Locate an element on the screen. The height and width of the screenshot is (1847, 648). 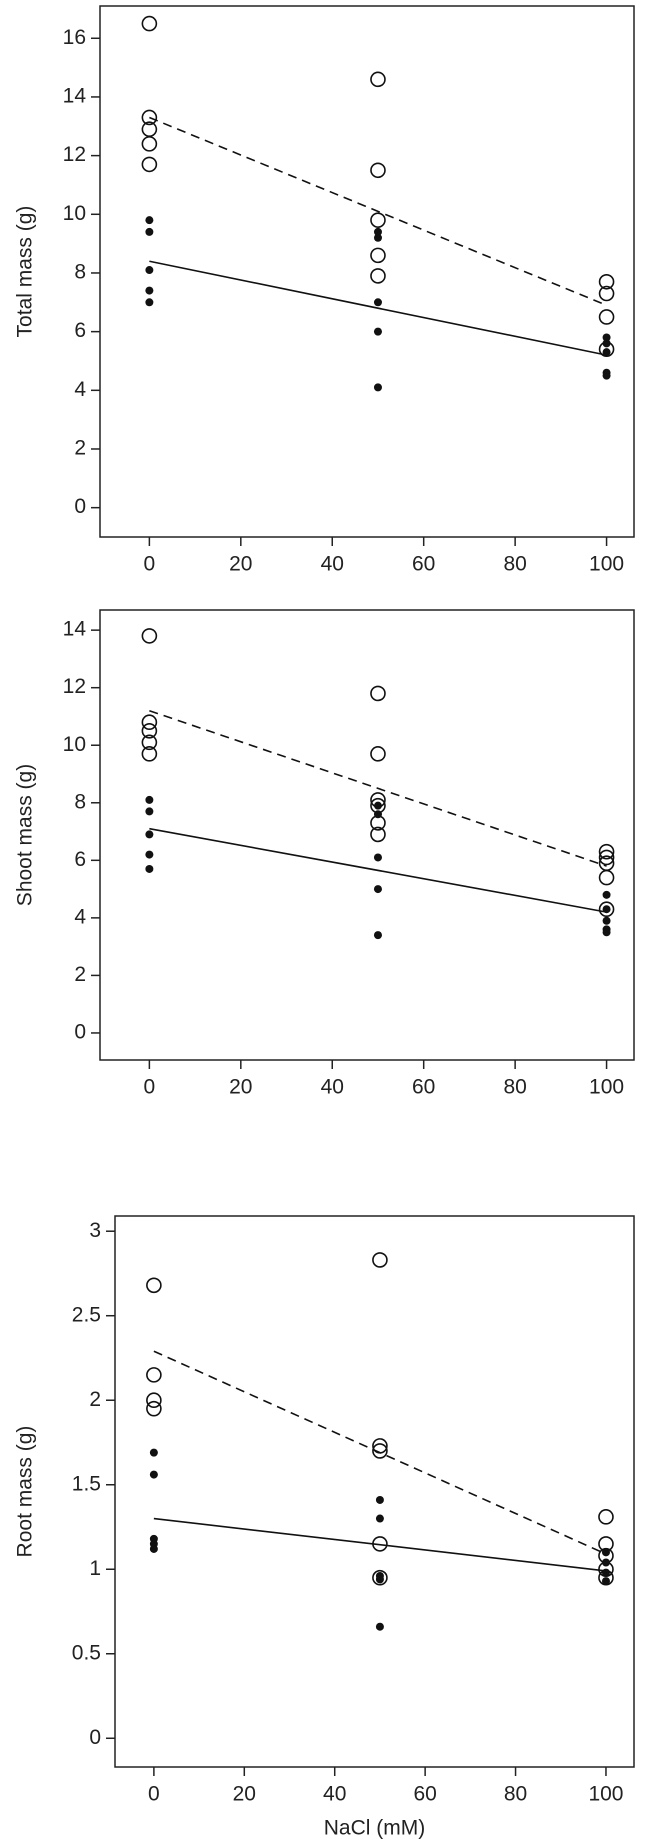
y-axis-label: Total mass (g) is located at coordinates (25, 272).